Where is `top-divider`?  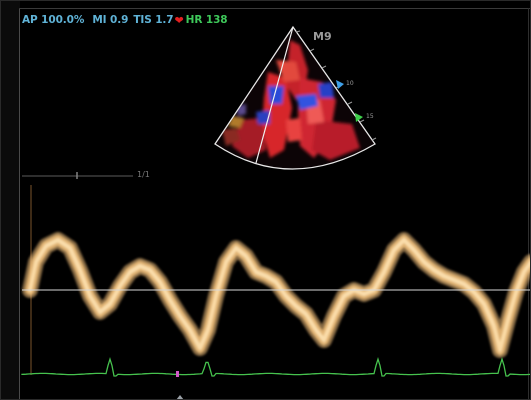
top-divider is located at coordinates (275, 8).